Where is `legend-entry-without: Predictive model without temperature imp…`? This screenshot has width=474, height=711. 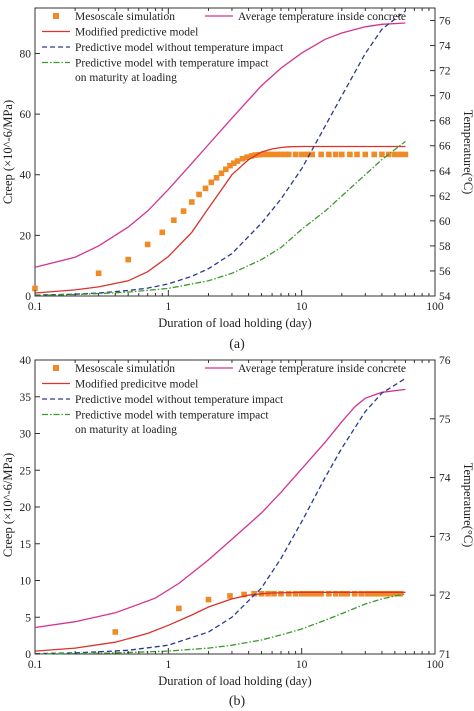
legend-entry-without: Predictive model without temperature imp… is located at coordinates (163, 48).